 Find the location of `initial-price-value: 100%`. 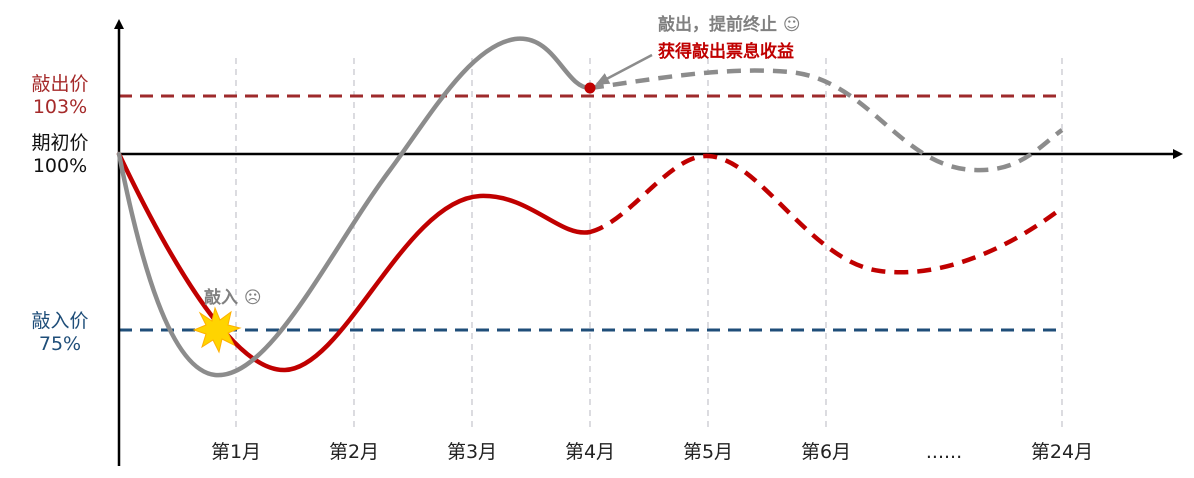

initial-price-value: 100% is located at coordinates (60, 166).